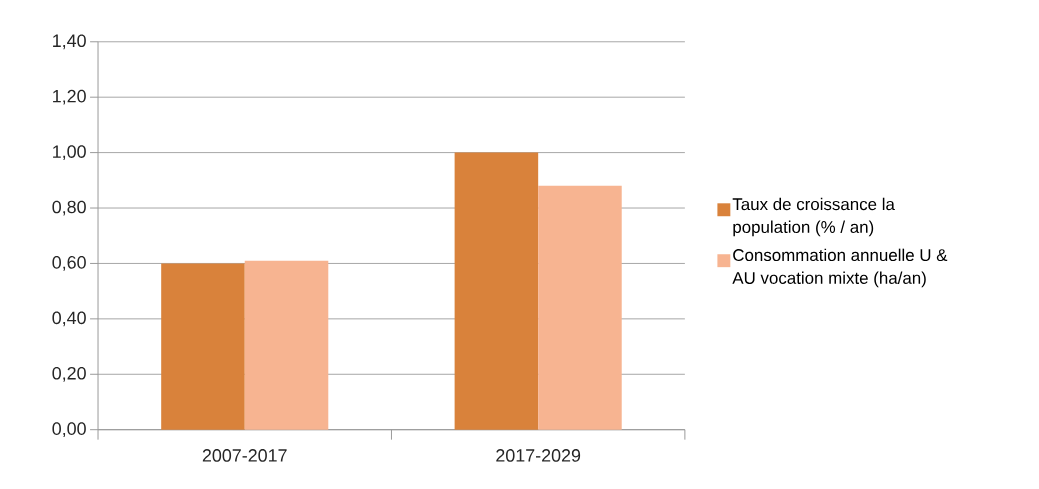 This screenshot has width=1039, height=489. What do you see at coordinates (69, 97) in the screenshot?
I see `y-tick-label: 1,20` at bounding box center [69, 97].